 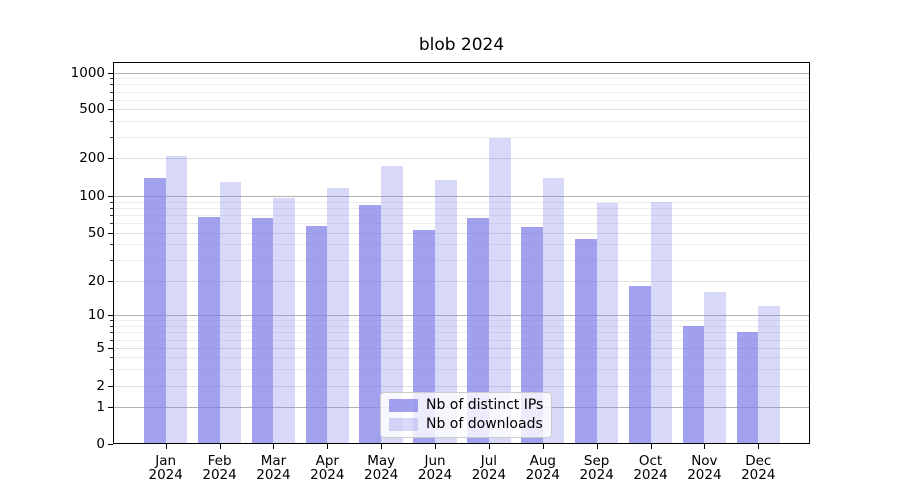 What do you see at coordinates (607, 323) in the screenshot?
I see `bar-sep-downloads` at bounding box center [607, 323].